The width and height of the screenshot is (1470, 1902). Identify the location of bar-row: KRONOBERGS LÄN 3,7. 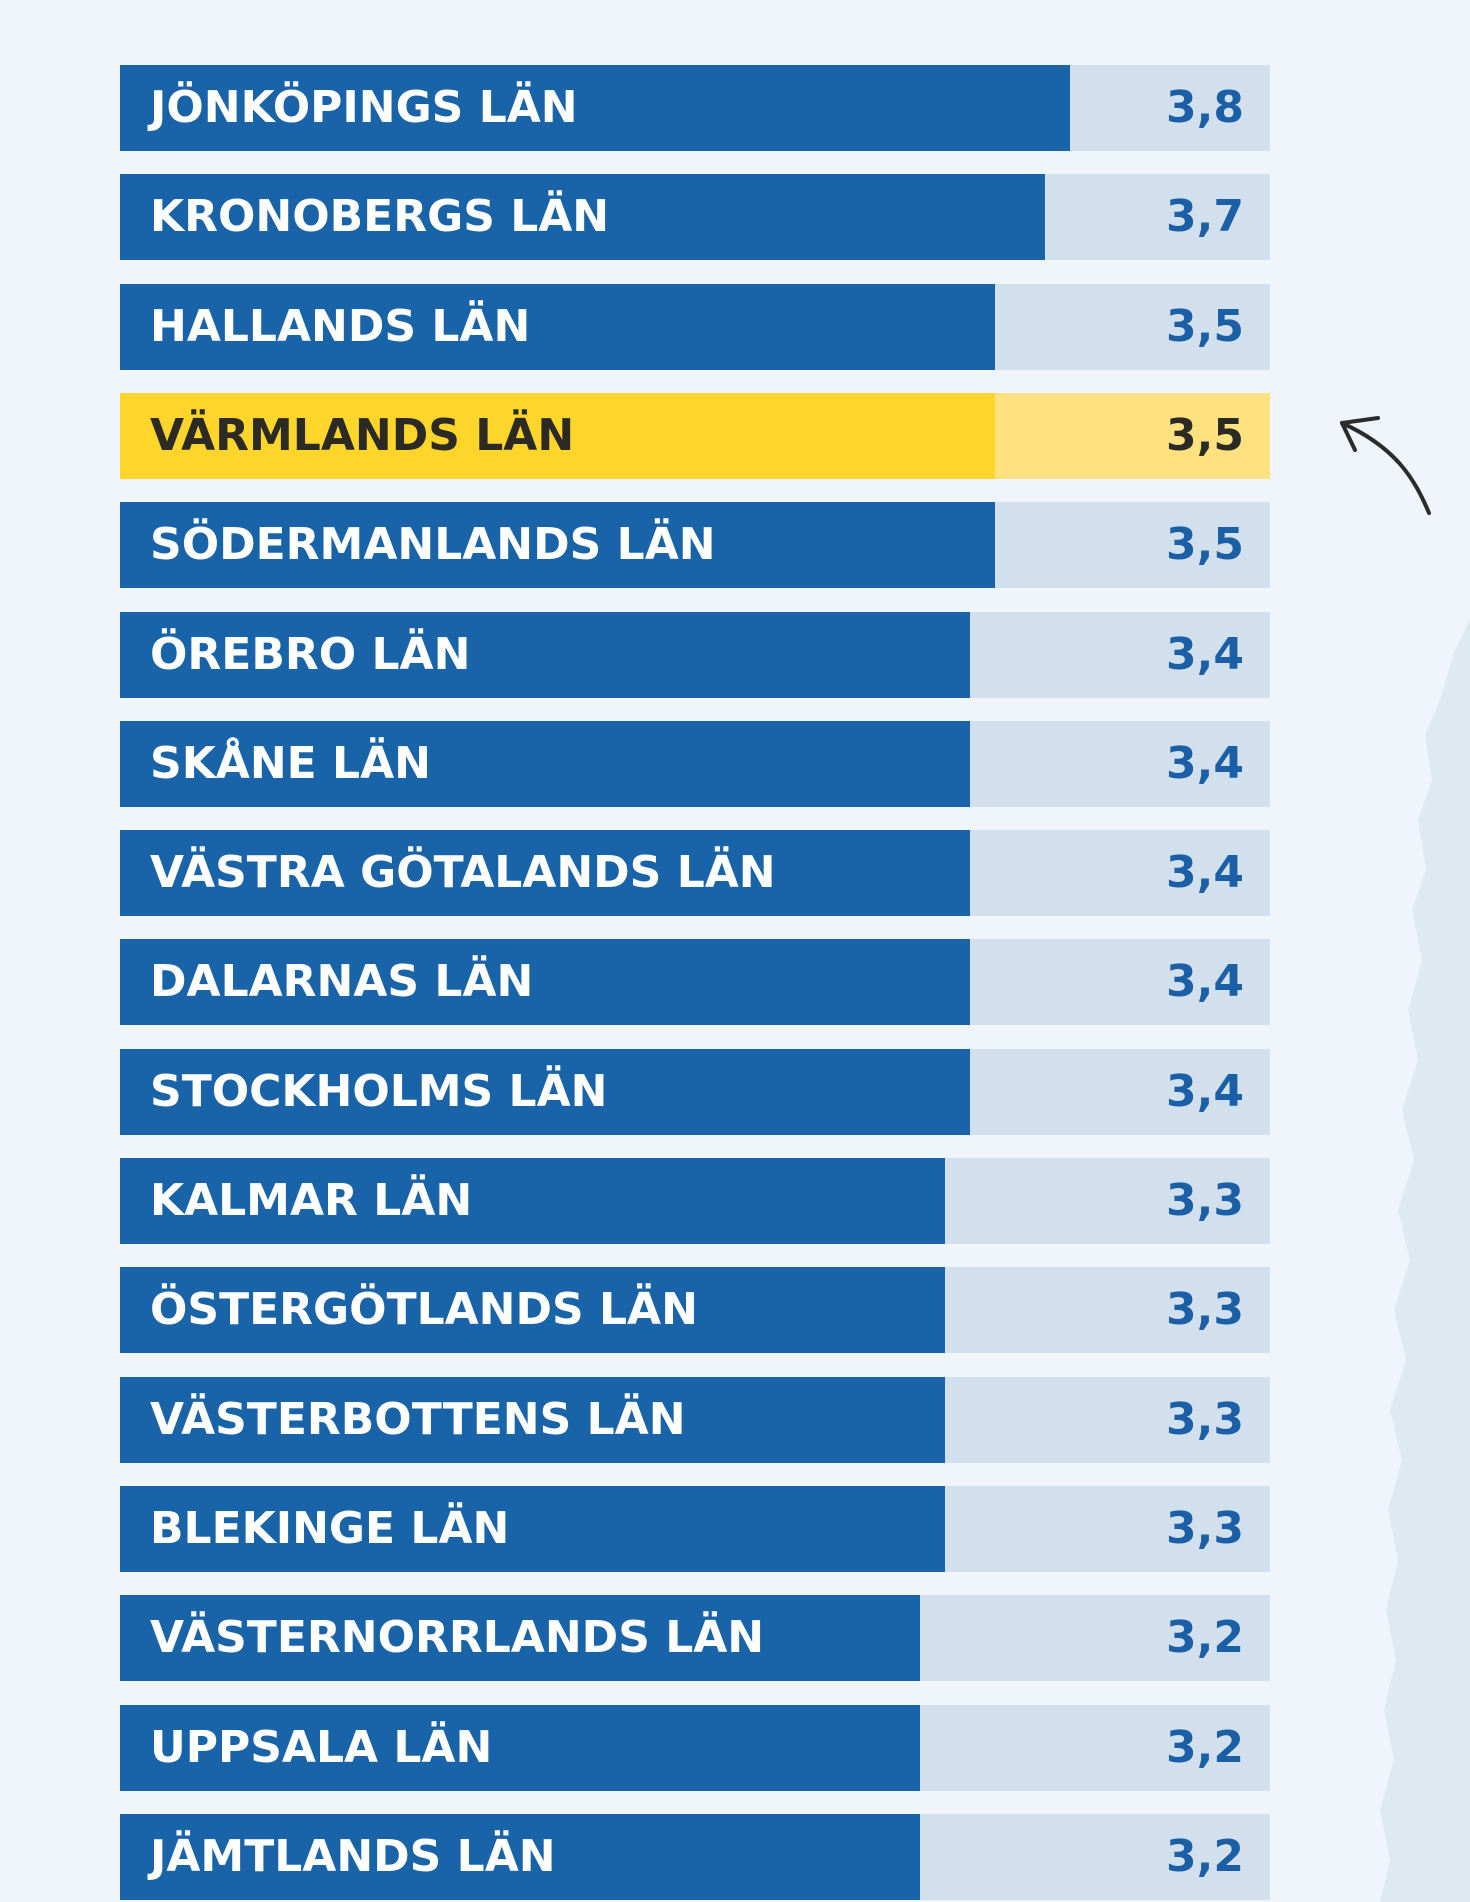
(695, 217).